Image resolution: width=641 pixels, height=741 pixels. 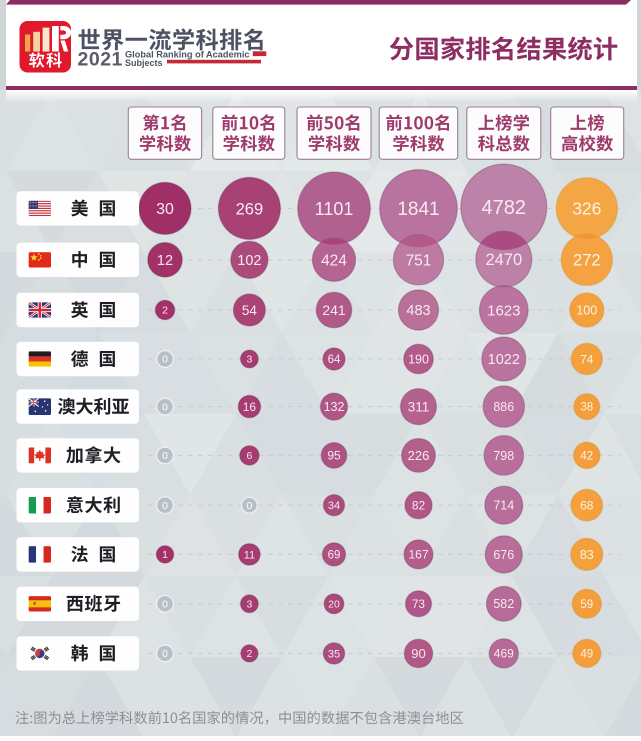 What do you see at coordinates (503, 456) in the screenshot?
I see `svg-text: 798` at bounding box center [503, 456].